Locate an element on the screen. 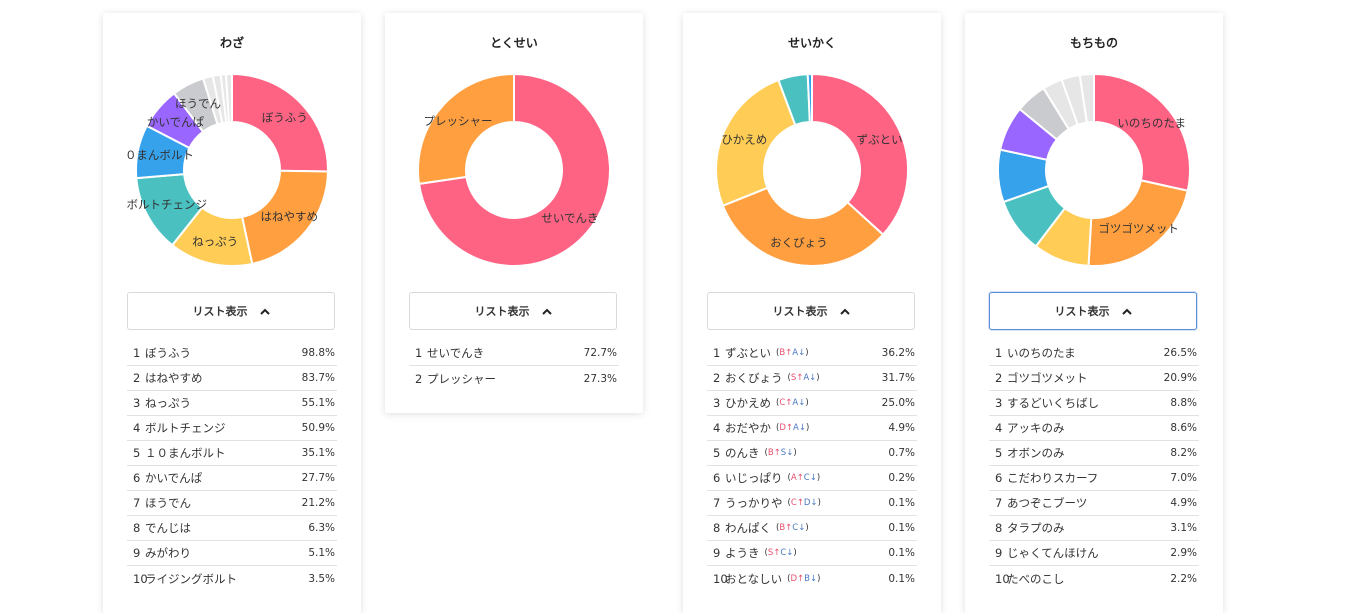  list-item: 1 いのちのたま 26.5% is located at coordinates (1094, 353).